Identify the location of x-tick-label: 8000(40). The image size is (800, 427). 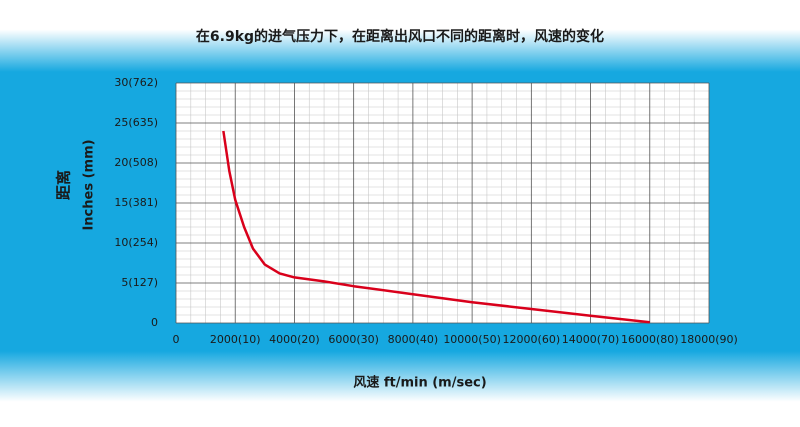
(413, 339).